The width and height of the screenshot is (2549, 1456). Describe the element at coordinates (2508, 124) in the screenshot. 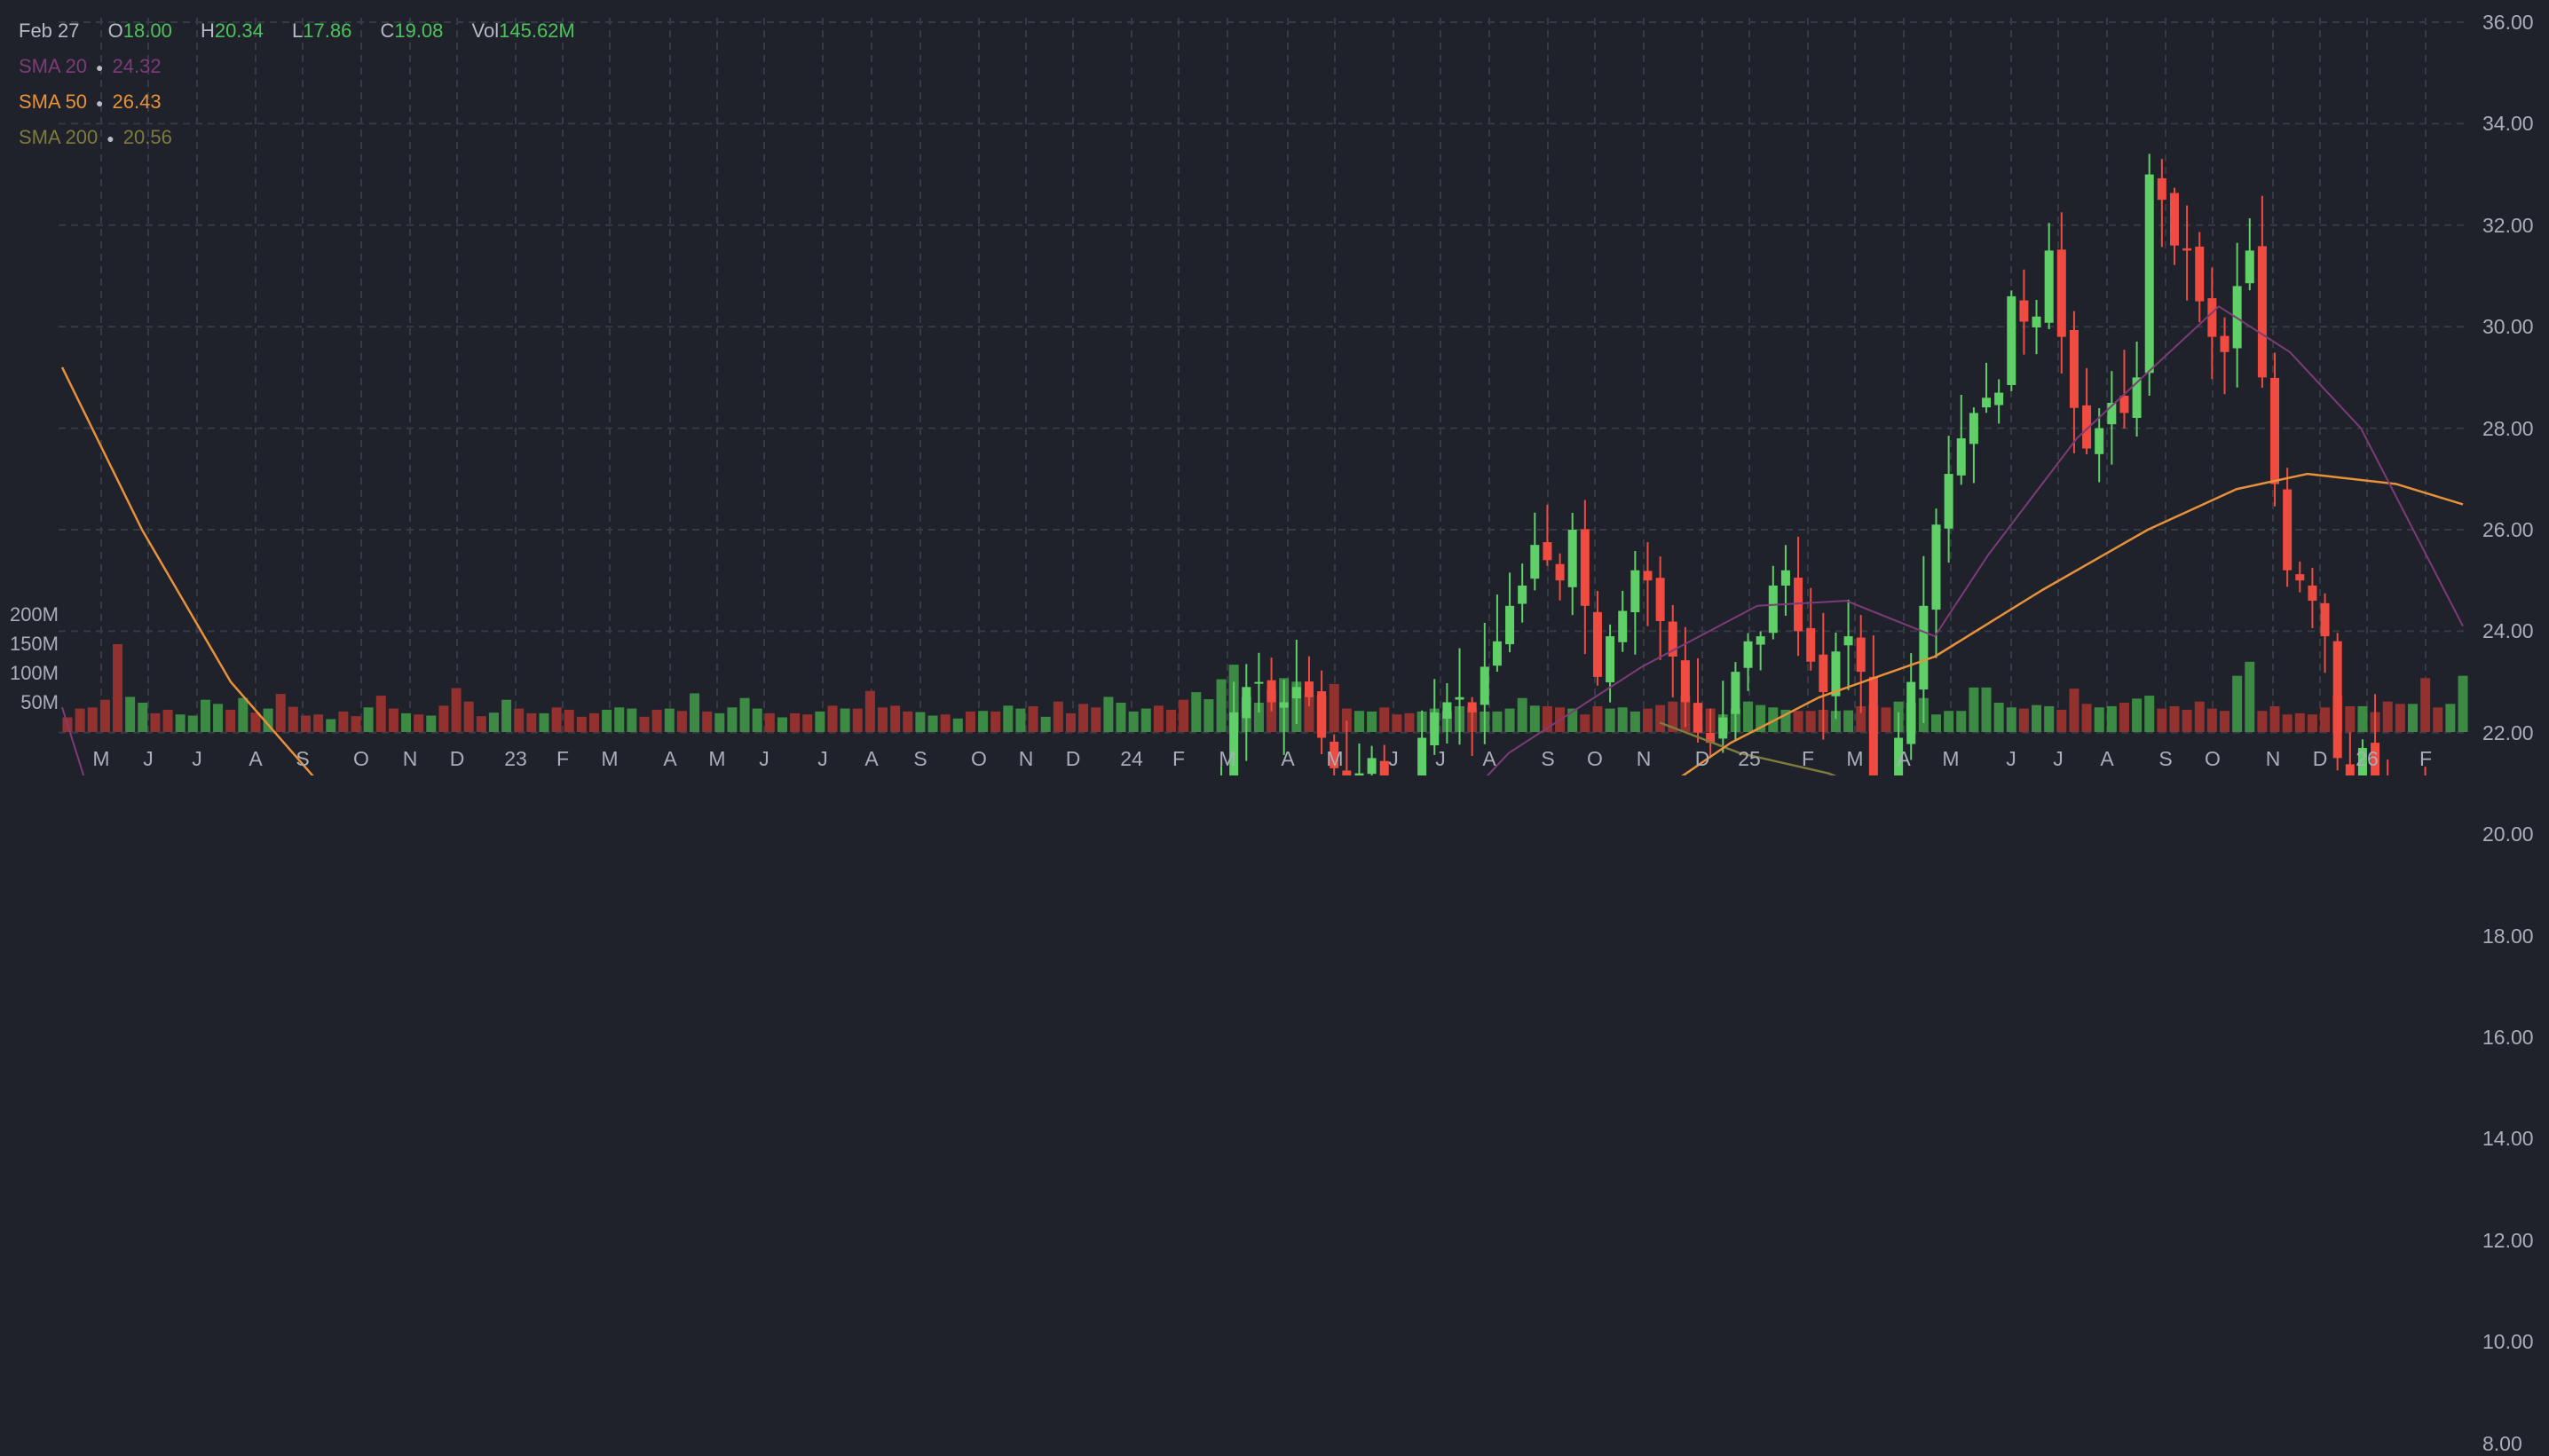

I see `price-tick-label: 34.00` at that location.